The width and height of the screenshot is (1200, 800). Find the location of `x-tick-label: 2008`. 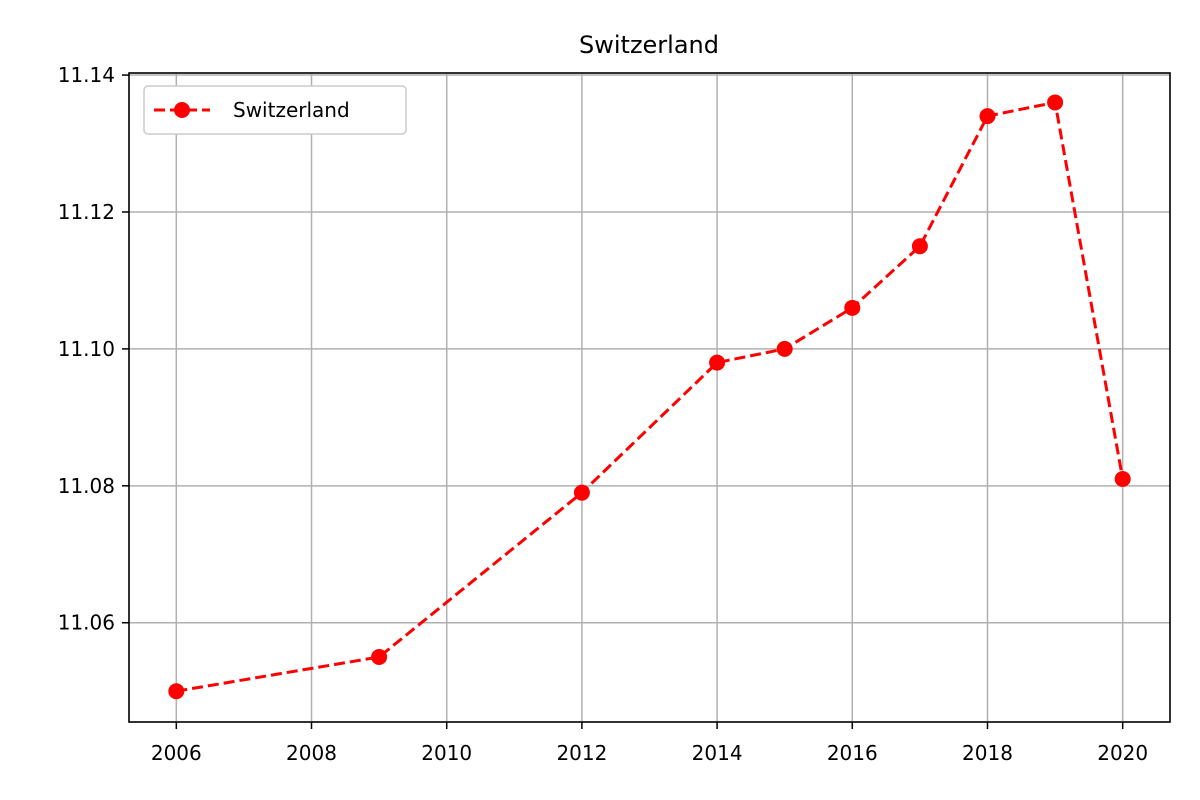

x-tick-label: 2008 is located at coordinates (311, 753).